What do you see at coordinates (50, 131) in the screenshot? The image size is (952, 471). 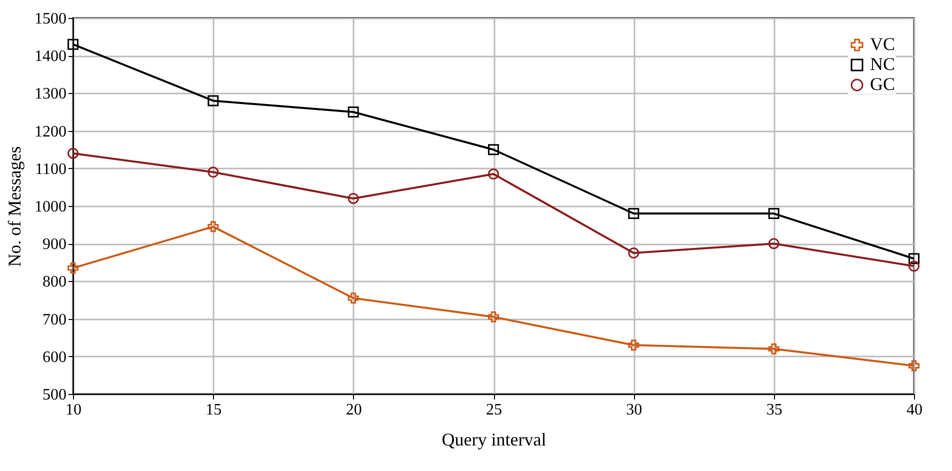 I see `y-tick-label: 1200` at bounding box center [50, 131].